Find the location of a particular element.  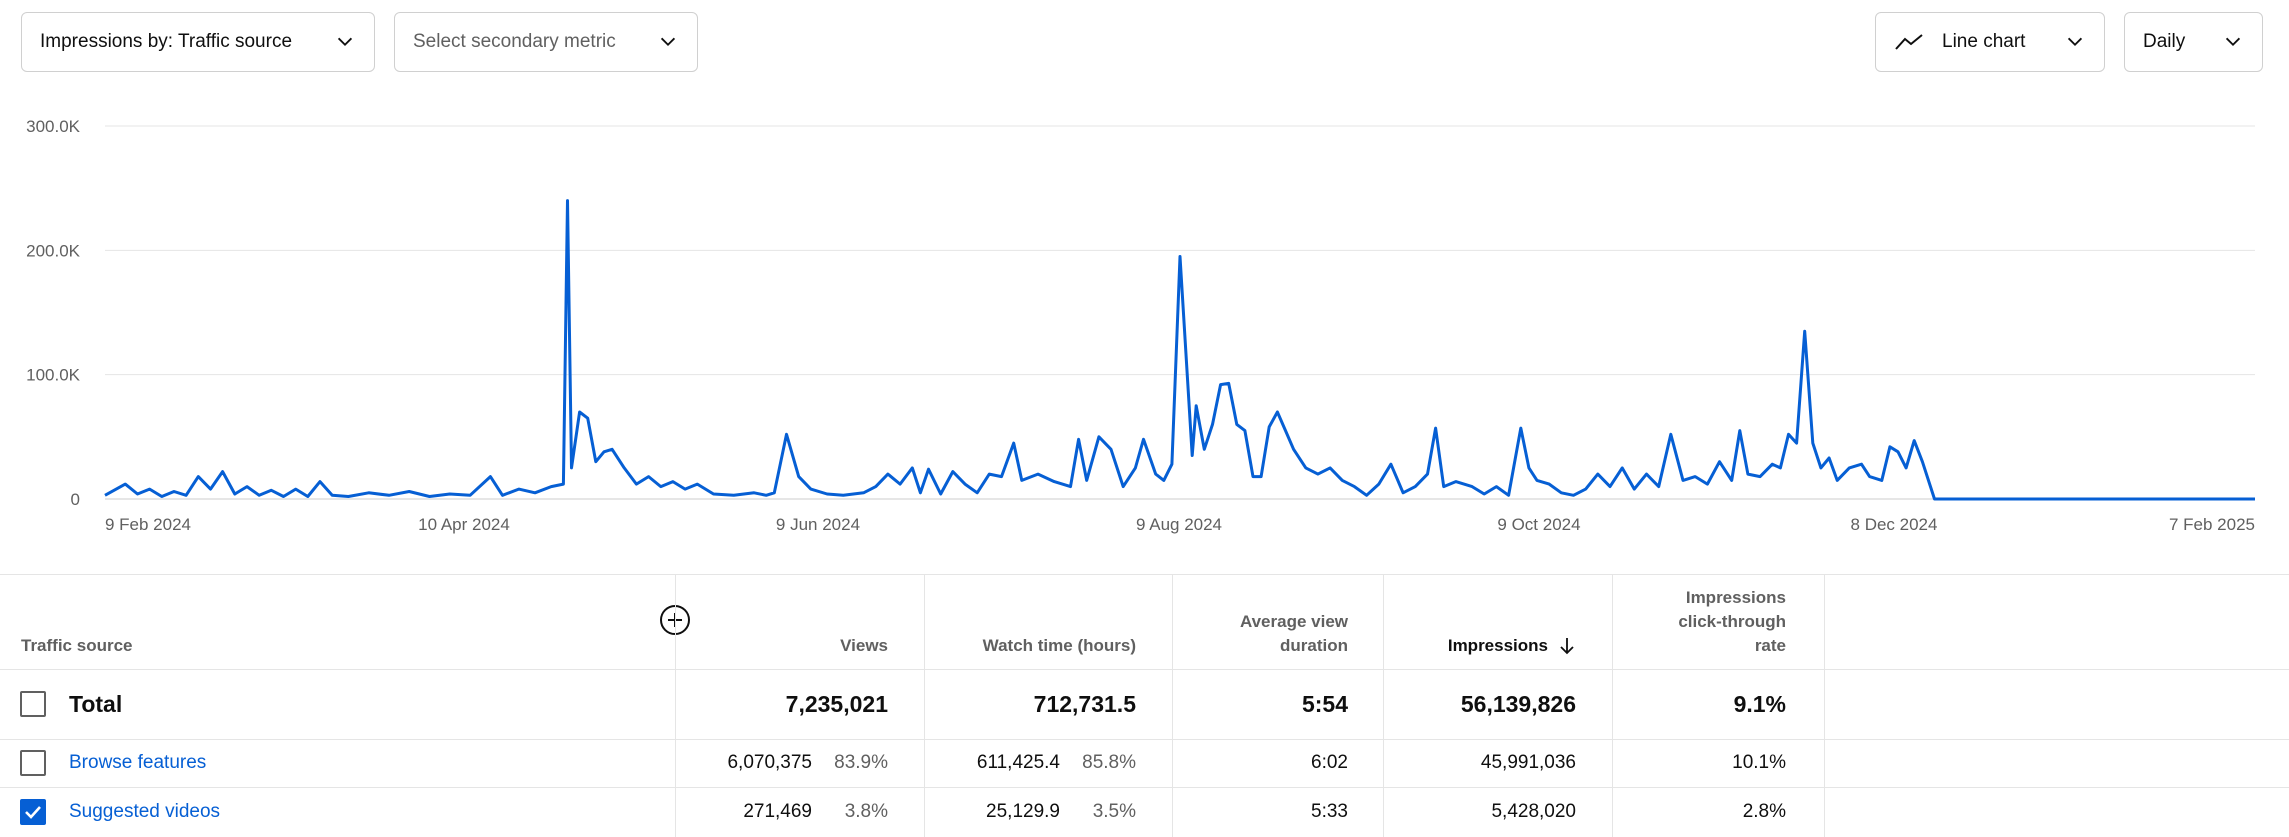

chart-type-label: Line chart is located at coordinates (1984, 41).